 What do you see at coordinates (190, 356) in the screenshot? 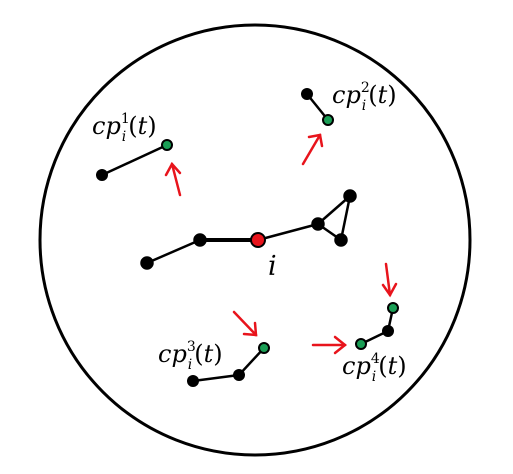
I see `contact-3-label: cp3 i(t)` at bounding box center [190, 356].